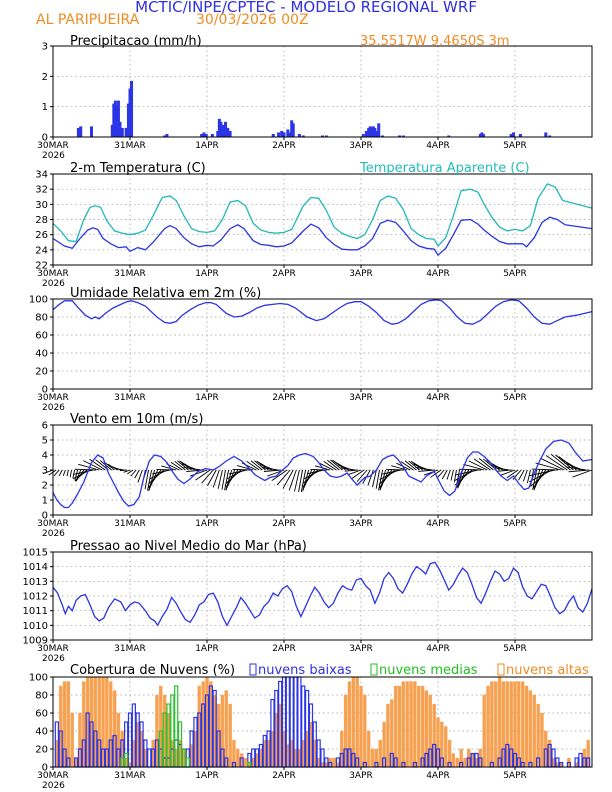 The image size is (612, 792). Describe the element at coordinates (41, 732) in the screenshot. I see `y-tick-label: 40` at that location.